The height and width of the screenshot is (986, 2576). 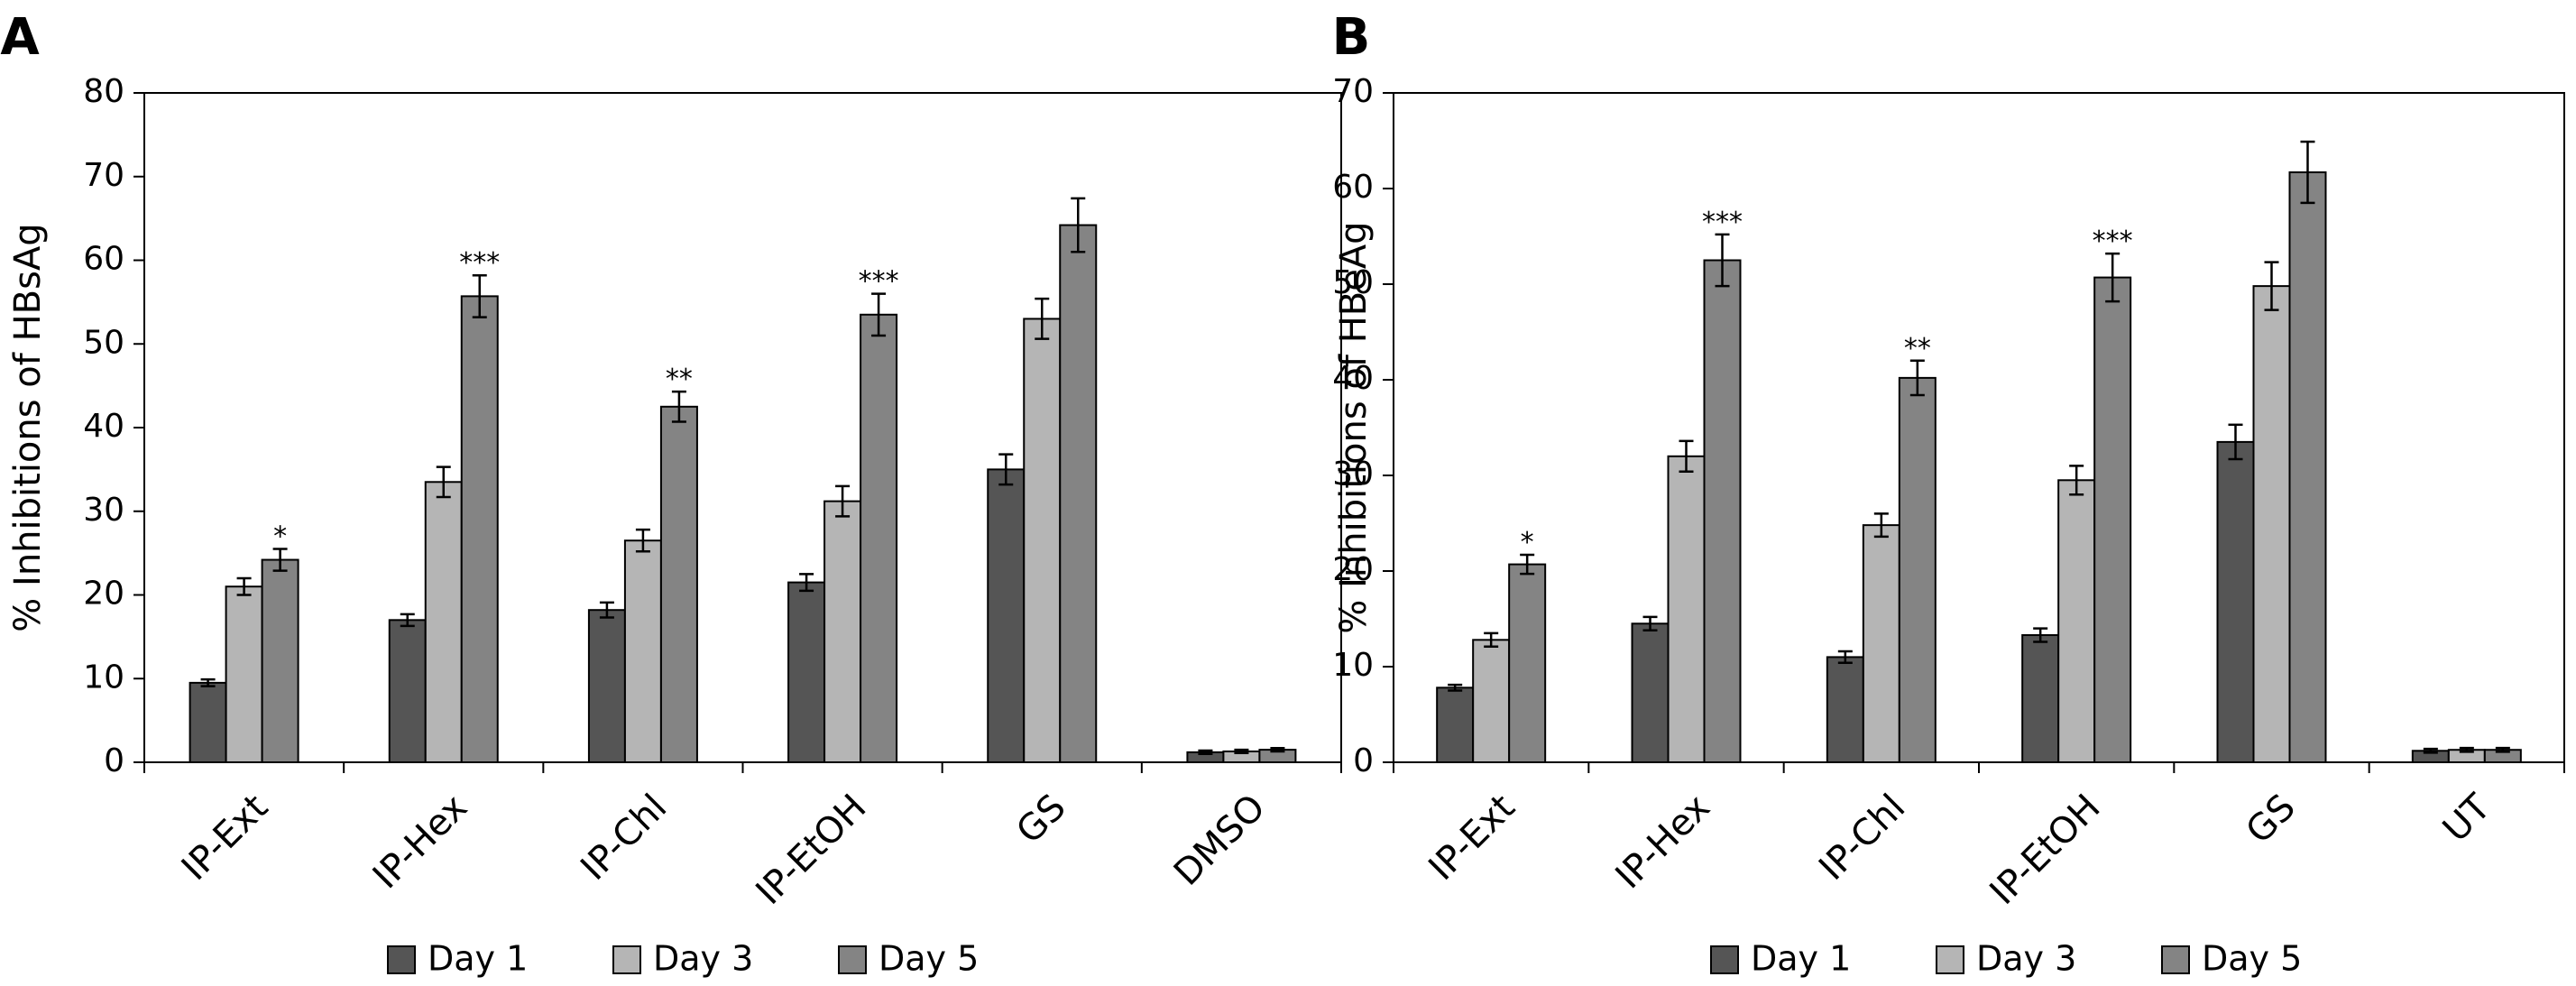 What do you see at coordinates (1351, 37) in the screenshot?
I see `panel-label: B` at bounding box center [1351, 37].